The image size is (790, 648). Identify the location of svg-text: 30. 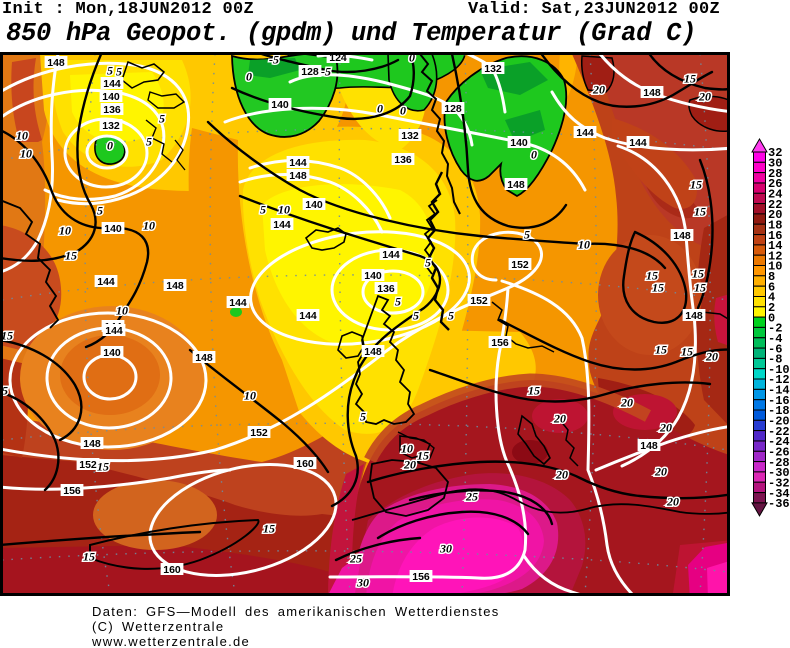
(362, 583).